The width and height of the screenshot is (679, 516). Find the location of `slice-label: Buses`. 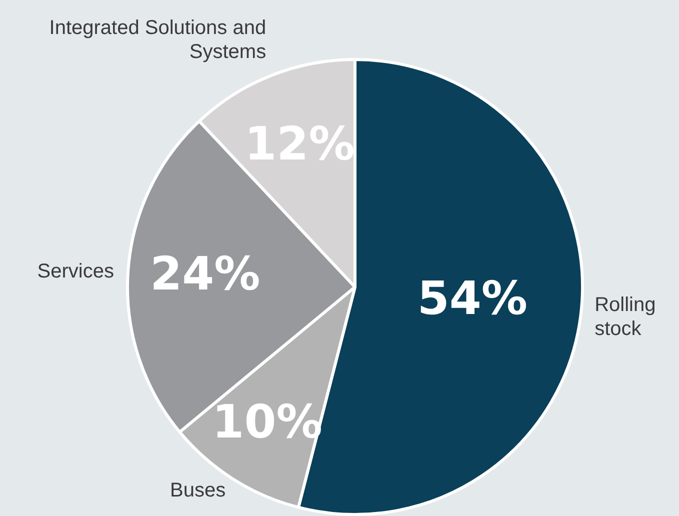

slice-label: Buses is located at coordinates (198, 490).